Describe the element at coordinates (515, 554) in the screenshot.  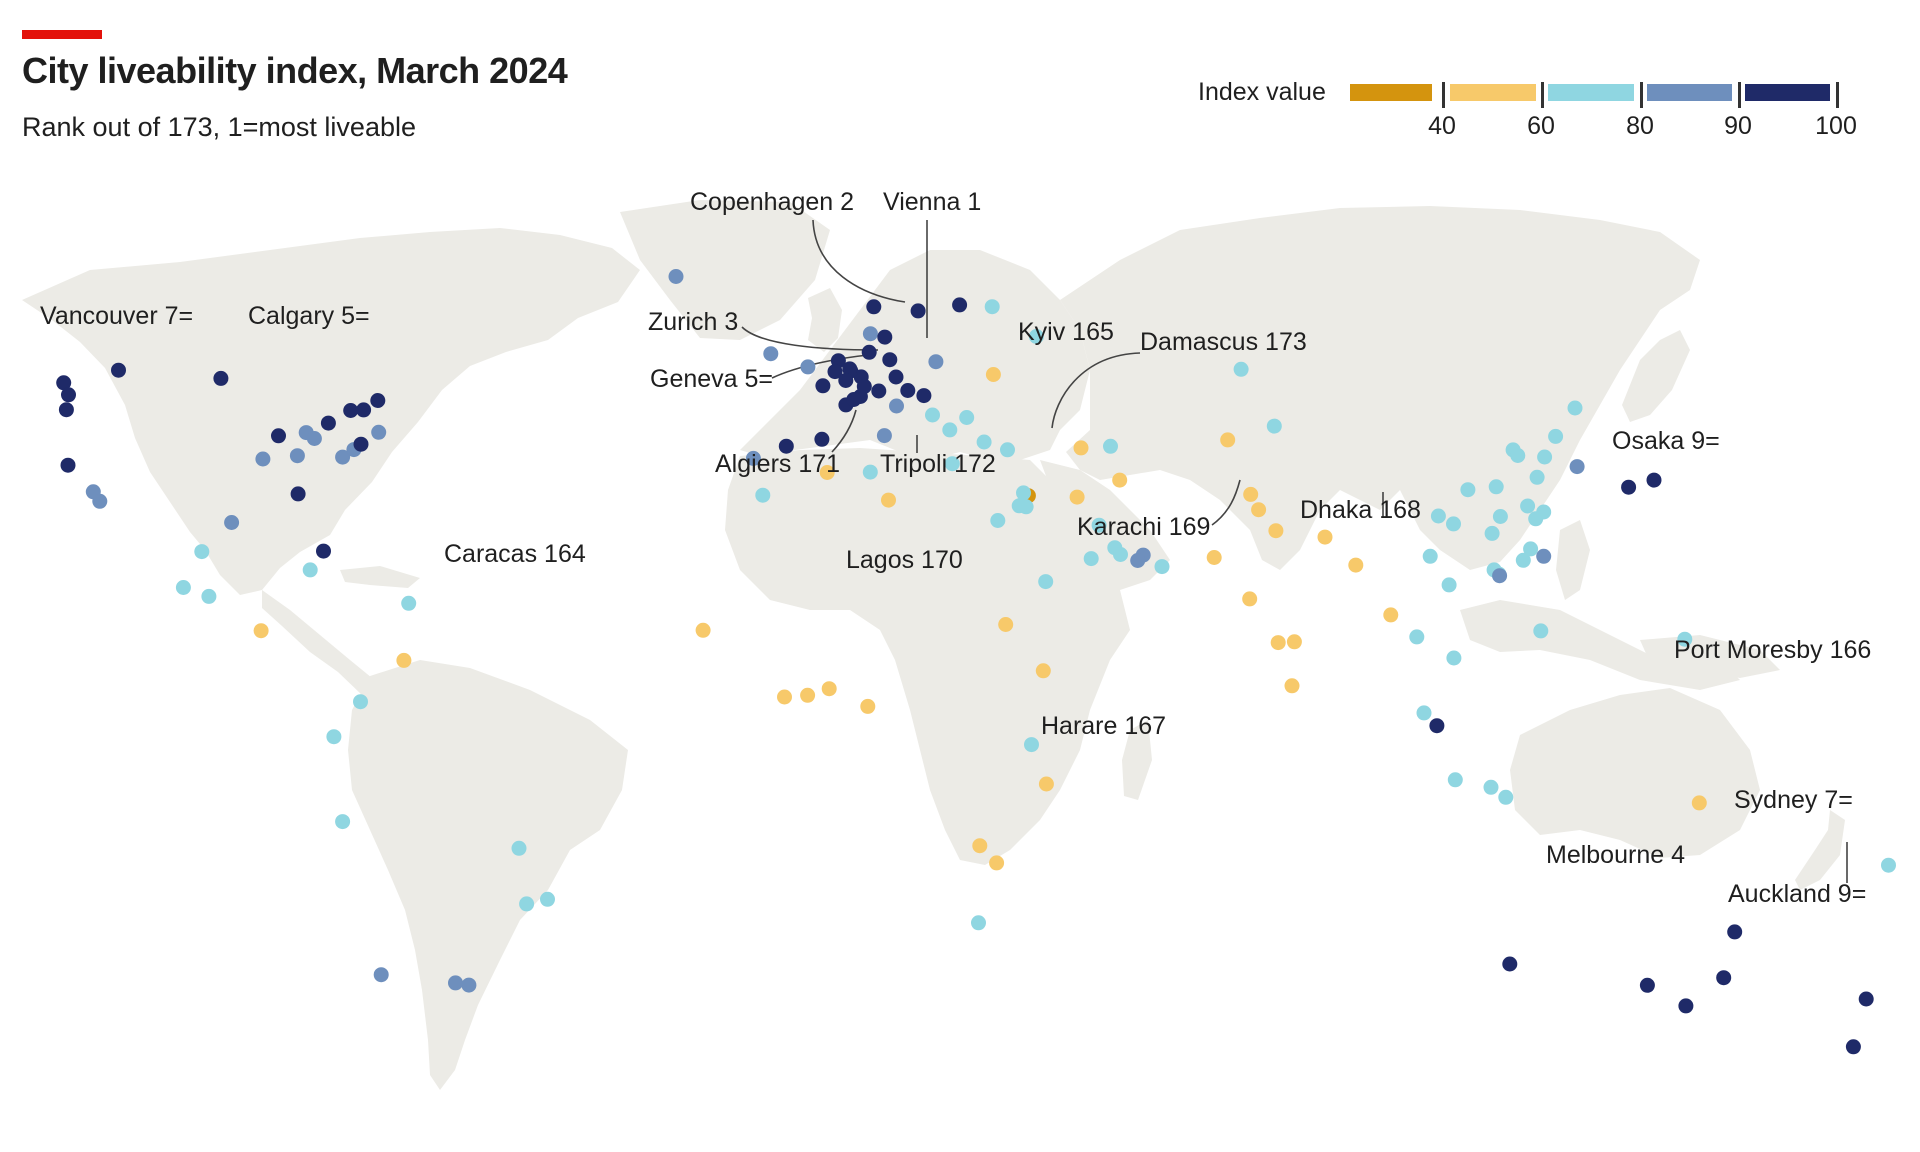
I see `label-caracas: Caracas 164` at that location.